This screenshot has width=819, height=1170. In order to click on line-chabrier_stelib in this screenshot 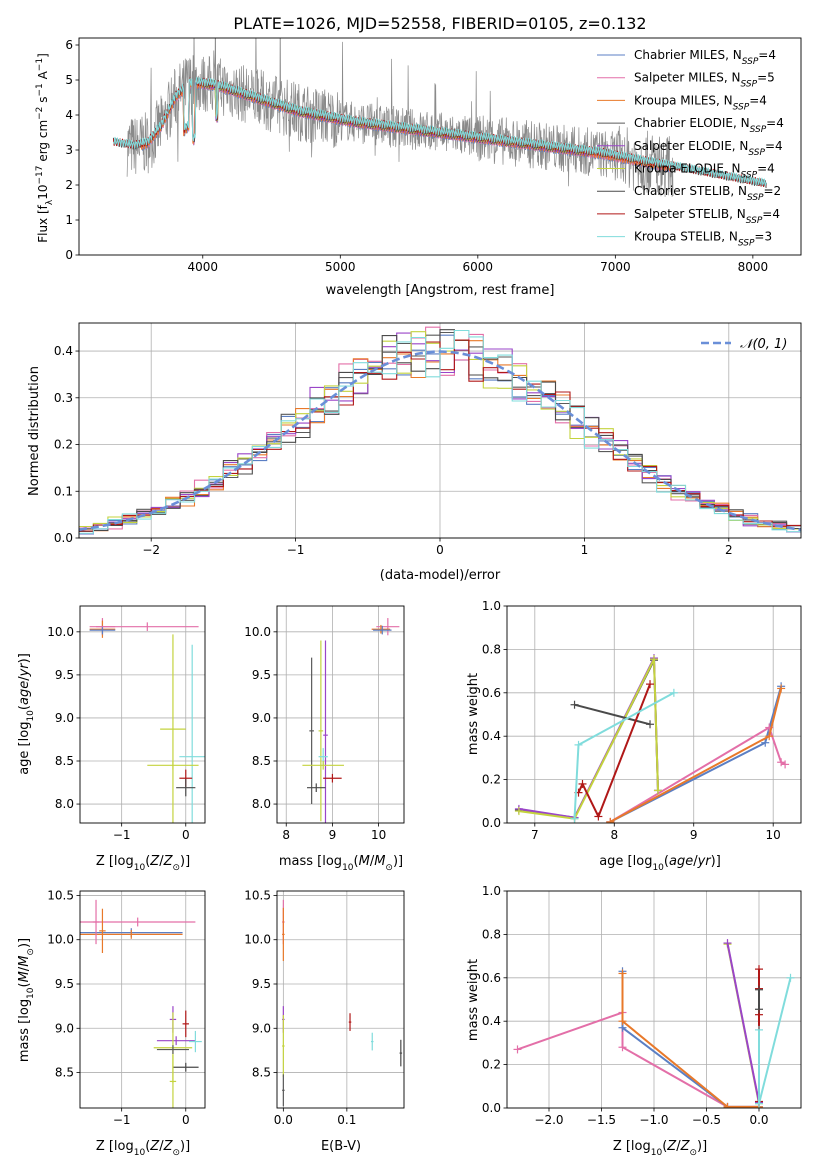, I will do `click(612, 714)`.